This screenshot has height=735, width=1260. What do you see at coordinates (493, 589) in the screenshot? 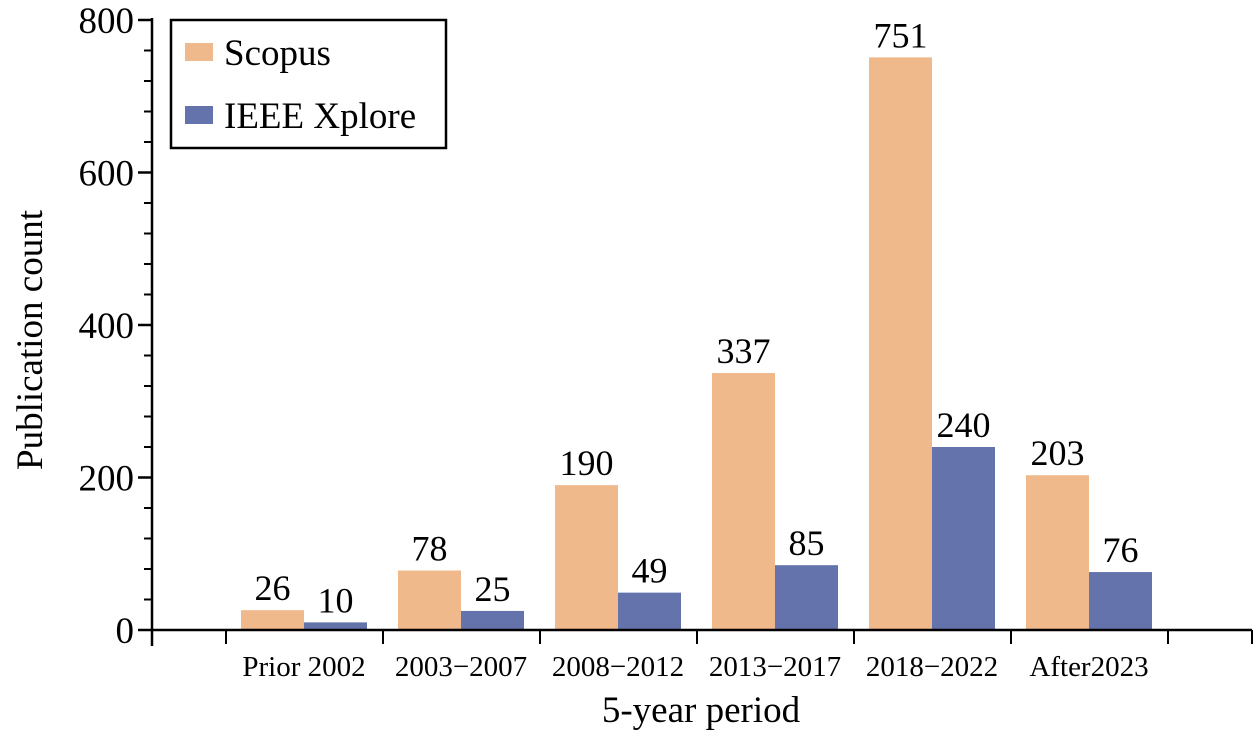
I see `data-label-ieee-1: 25` at bounding box center [493, 589].